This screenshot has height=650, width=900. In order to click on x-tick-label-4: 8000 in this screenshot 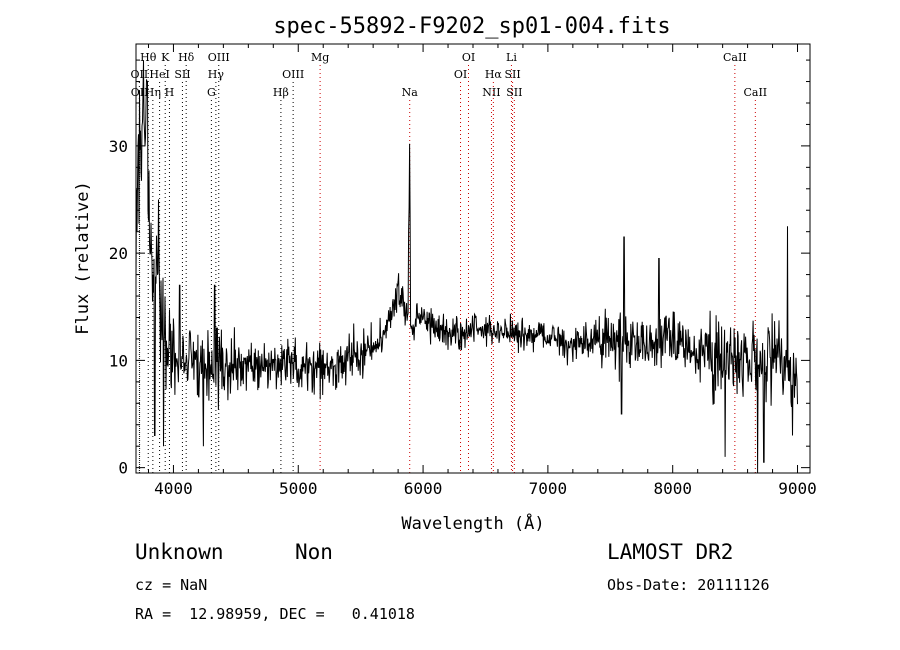, I will do `click(672, 488)`.